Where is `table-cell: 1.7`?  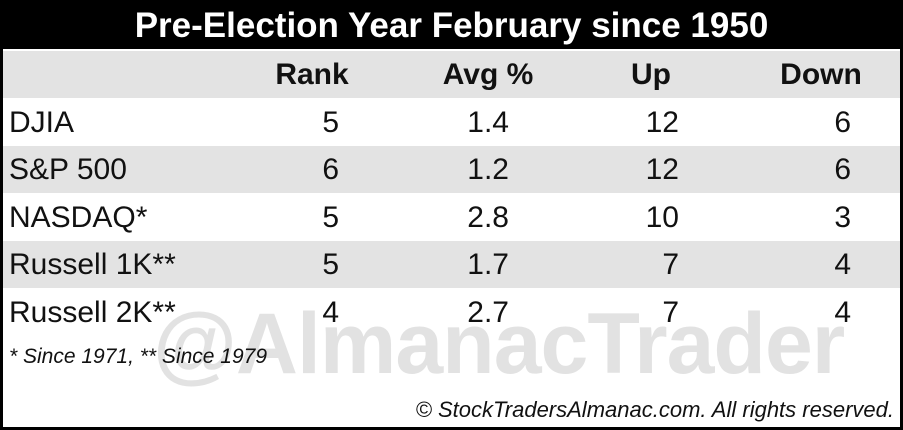
table-cell: 1.7 is located at coordinates (488, 264).